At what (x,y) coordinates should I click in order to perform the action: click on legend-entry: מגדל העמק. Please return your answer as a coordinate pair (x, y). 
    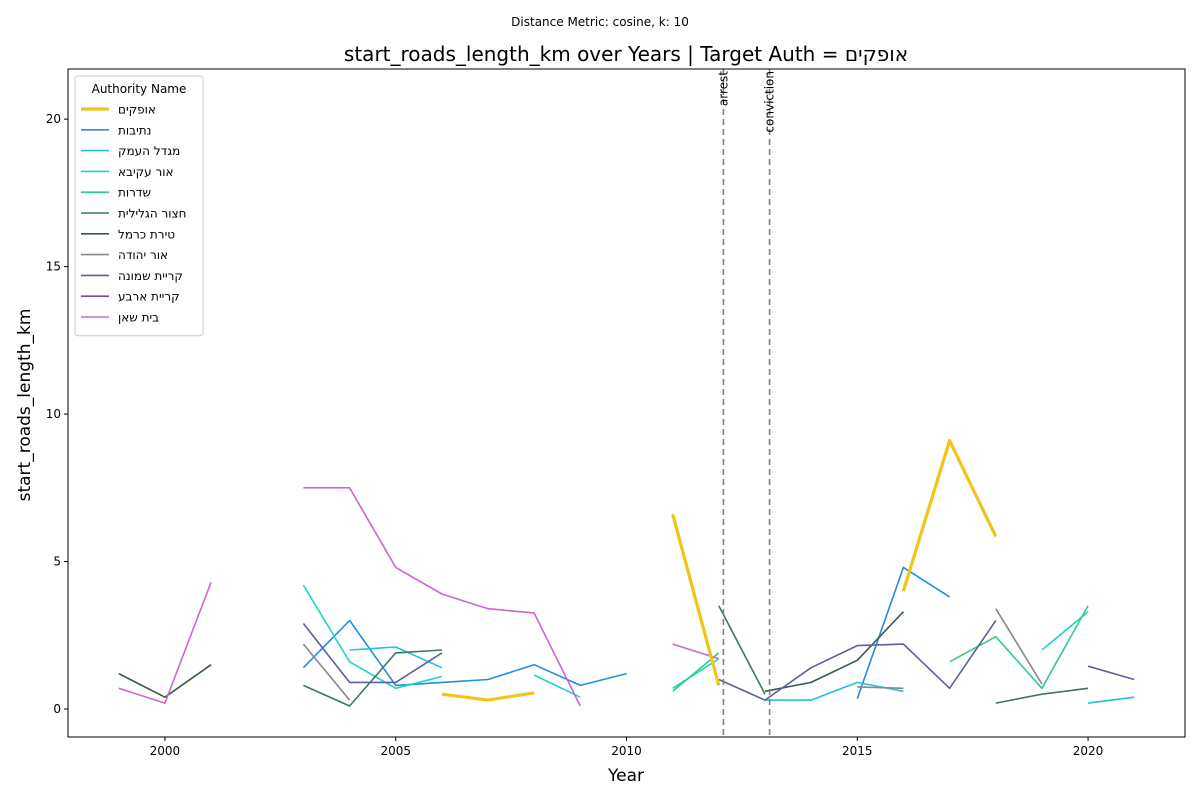
    Looking at the image, I should click on (149, 151).